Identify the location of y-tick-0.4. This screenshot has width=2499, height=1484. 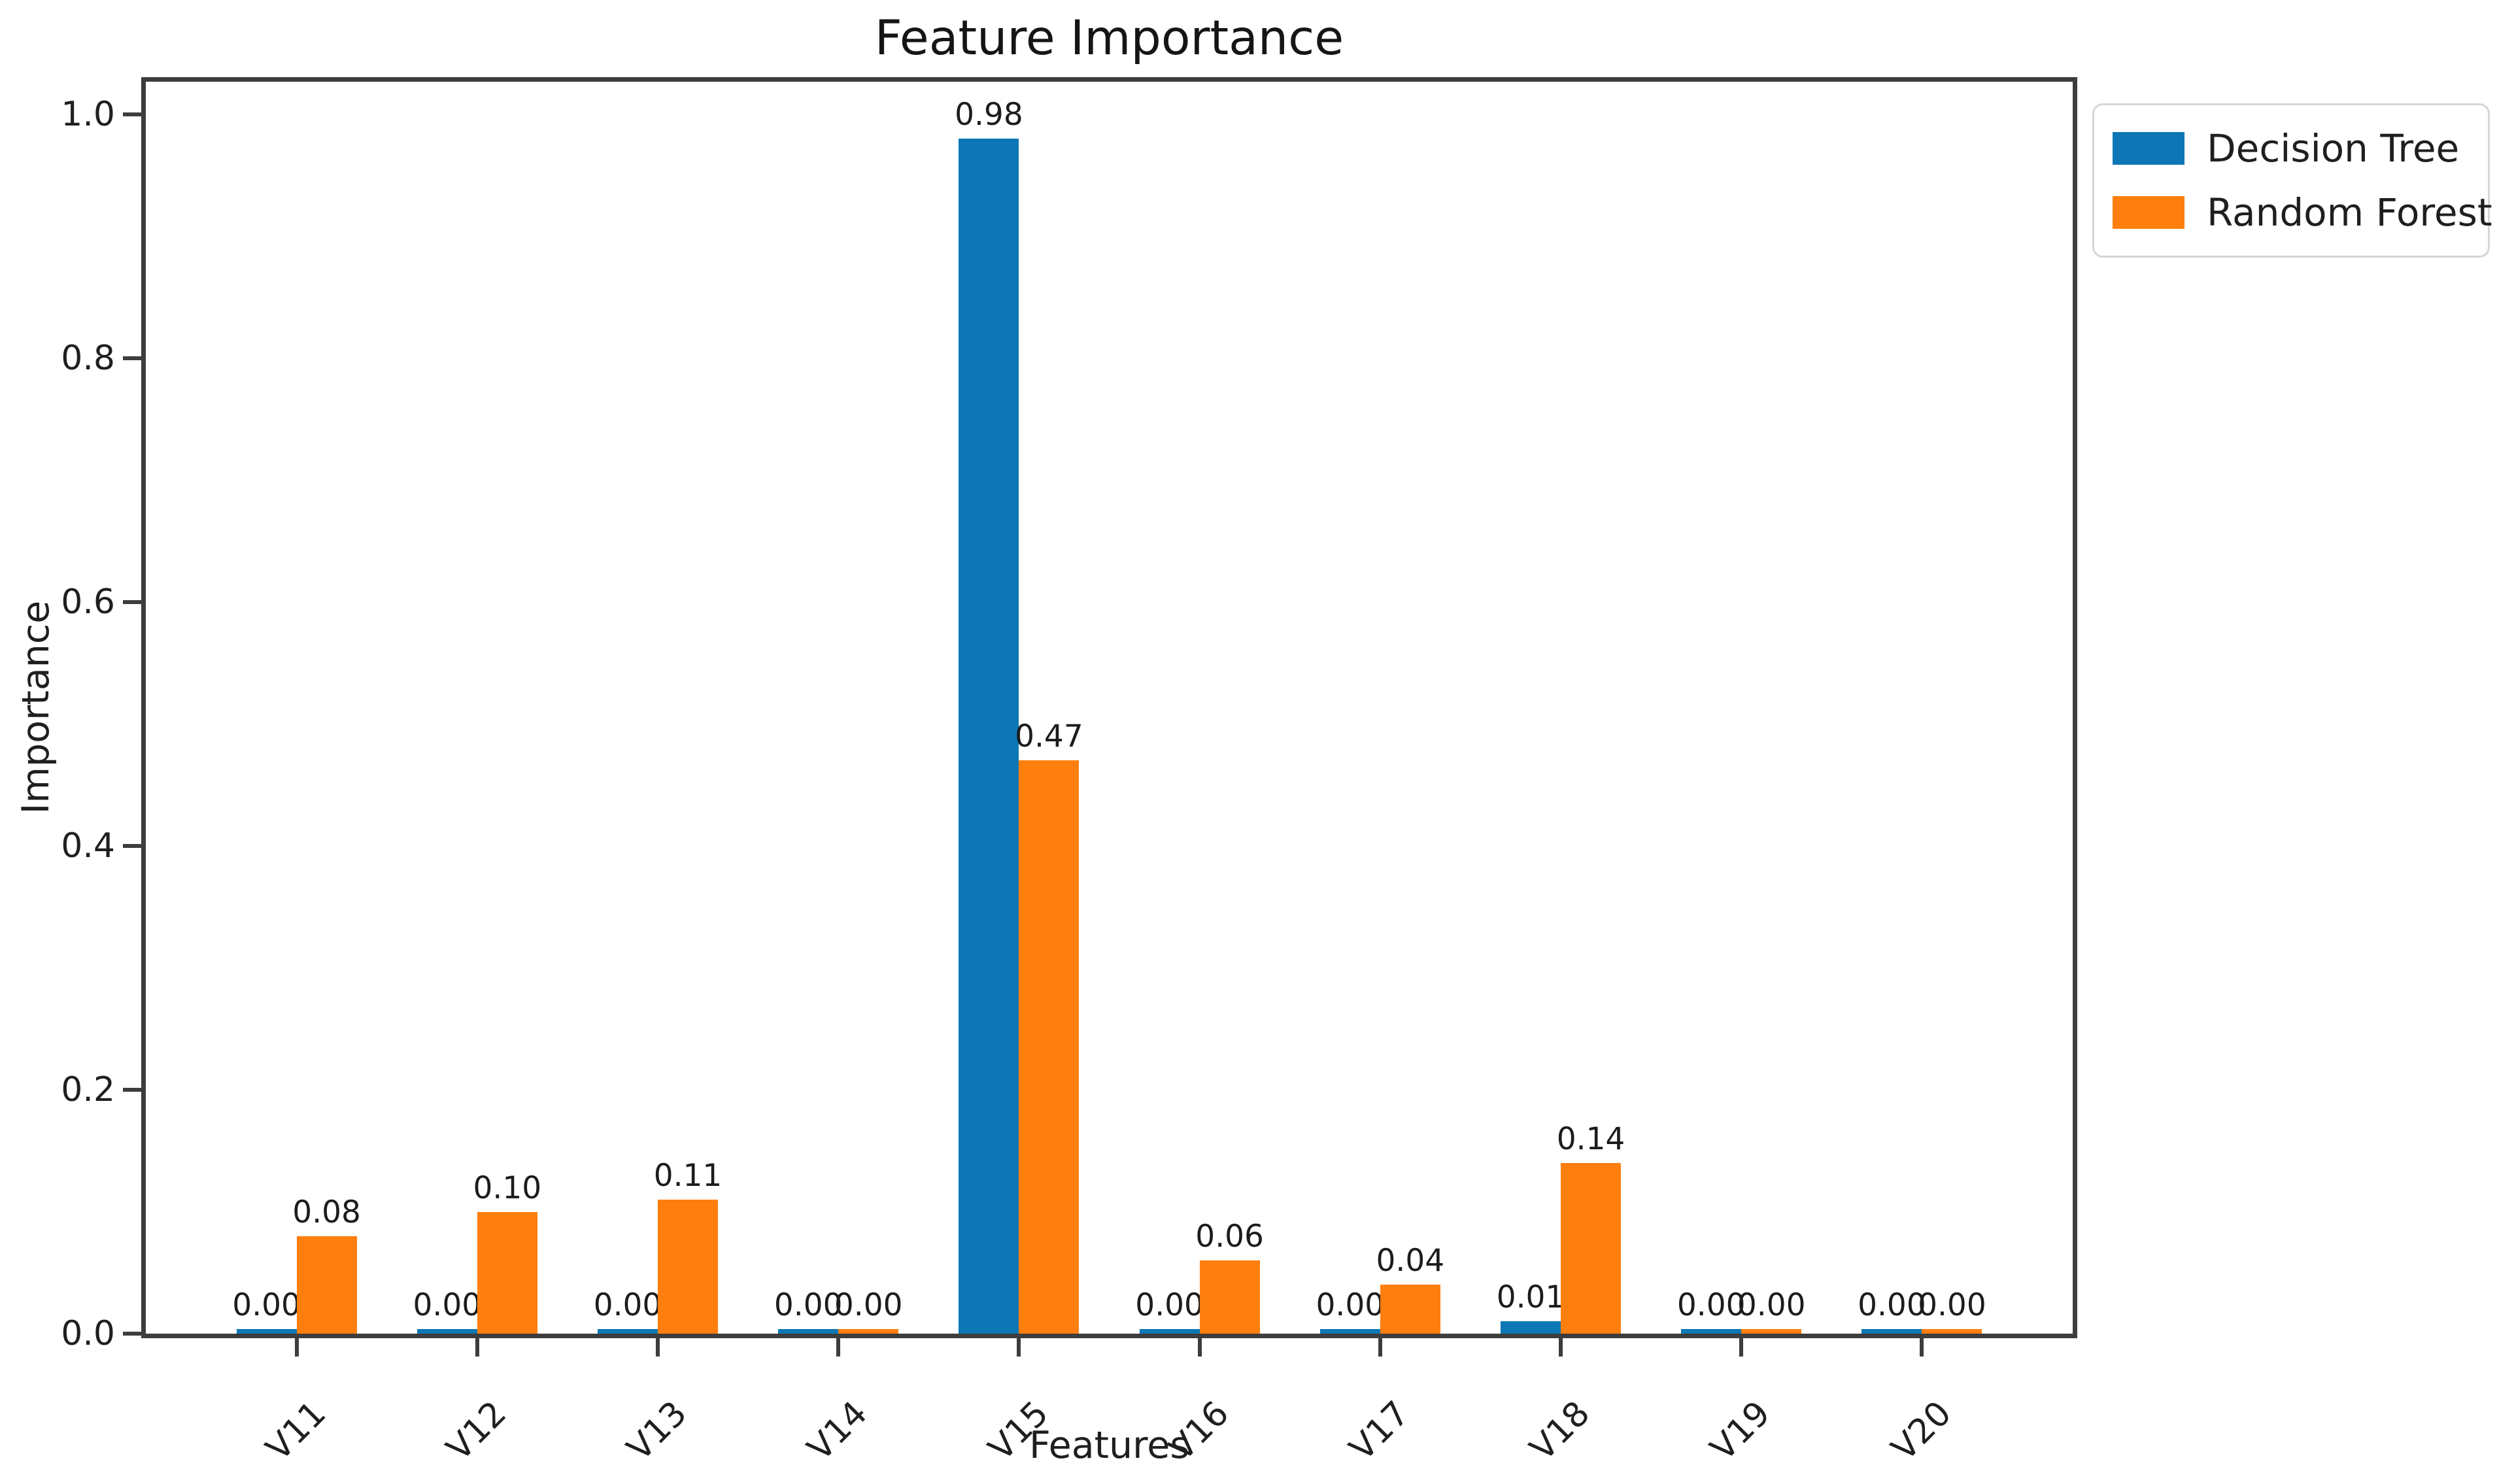
(132, 846).